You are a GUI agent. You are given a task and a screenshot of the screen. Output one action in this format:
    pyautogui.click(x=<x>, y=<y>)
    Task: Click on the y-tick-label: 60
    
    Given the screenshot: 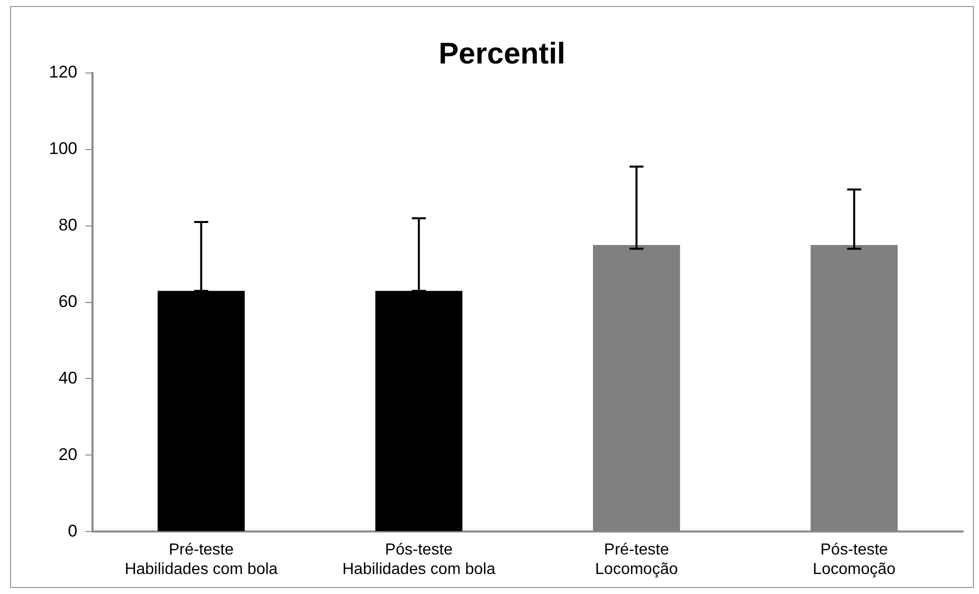 What is the action you would take?
    pyautogui.click(x=68, y=301)
    